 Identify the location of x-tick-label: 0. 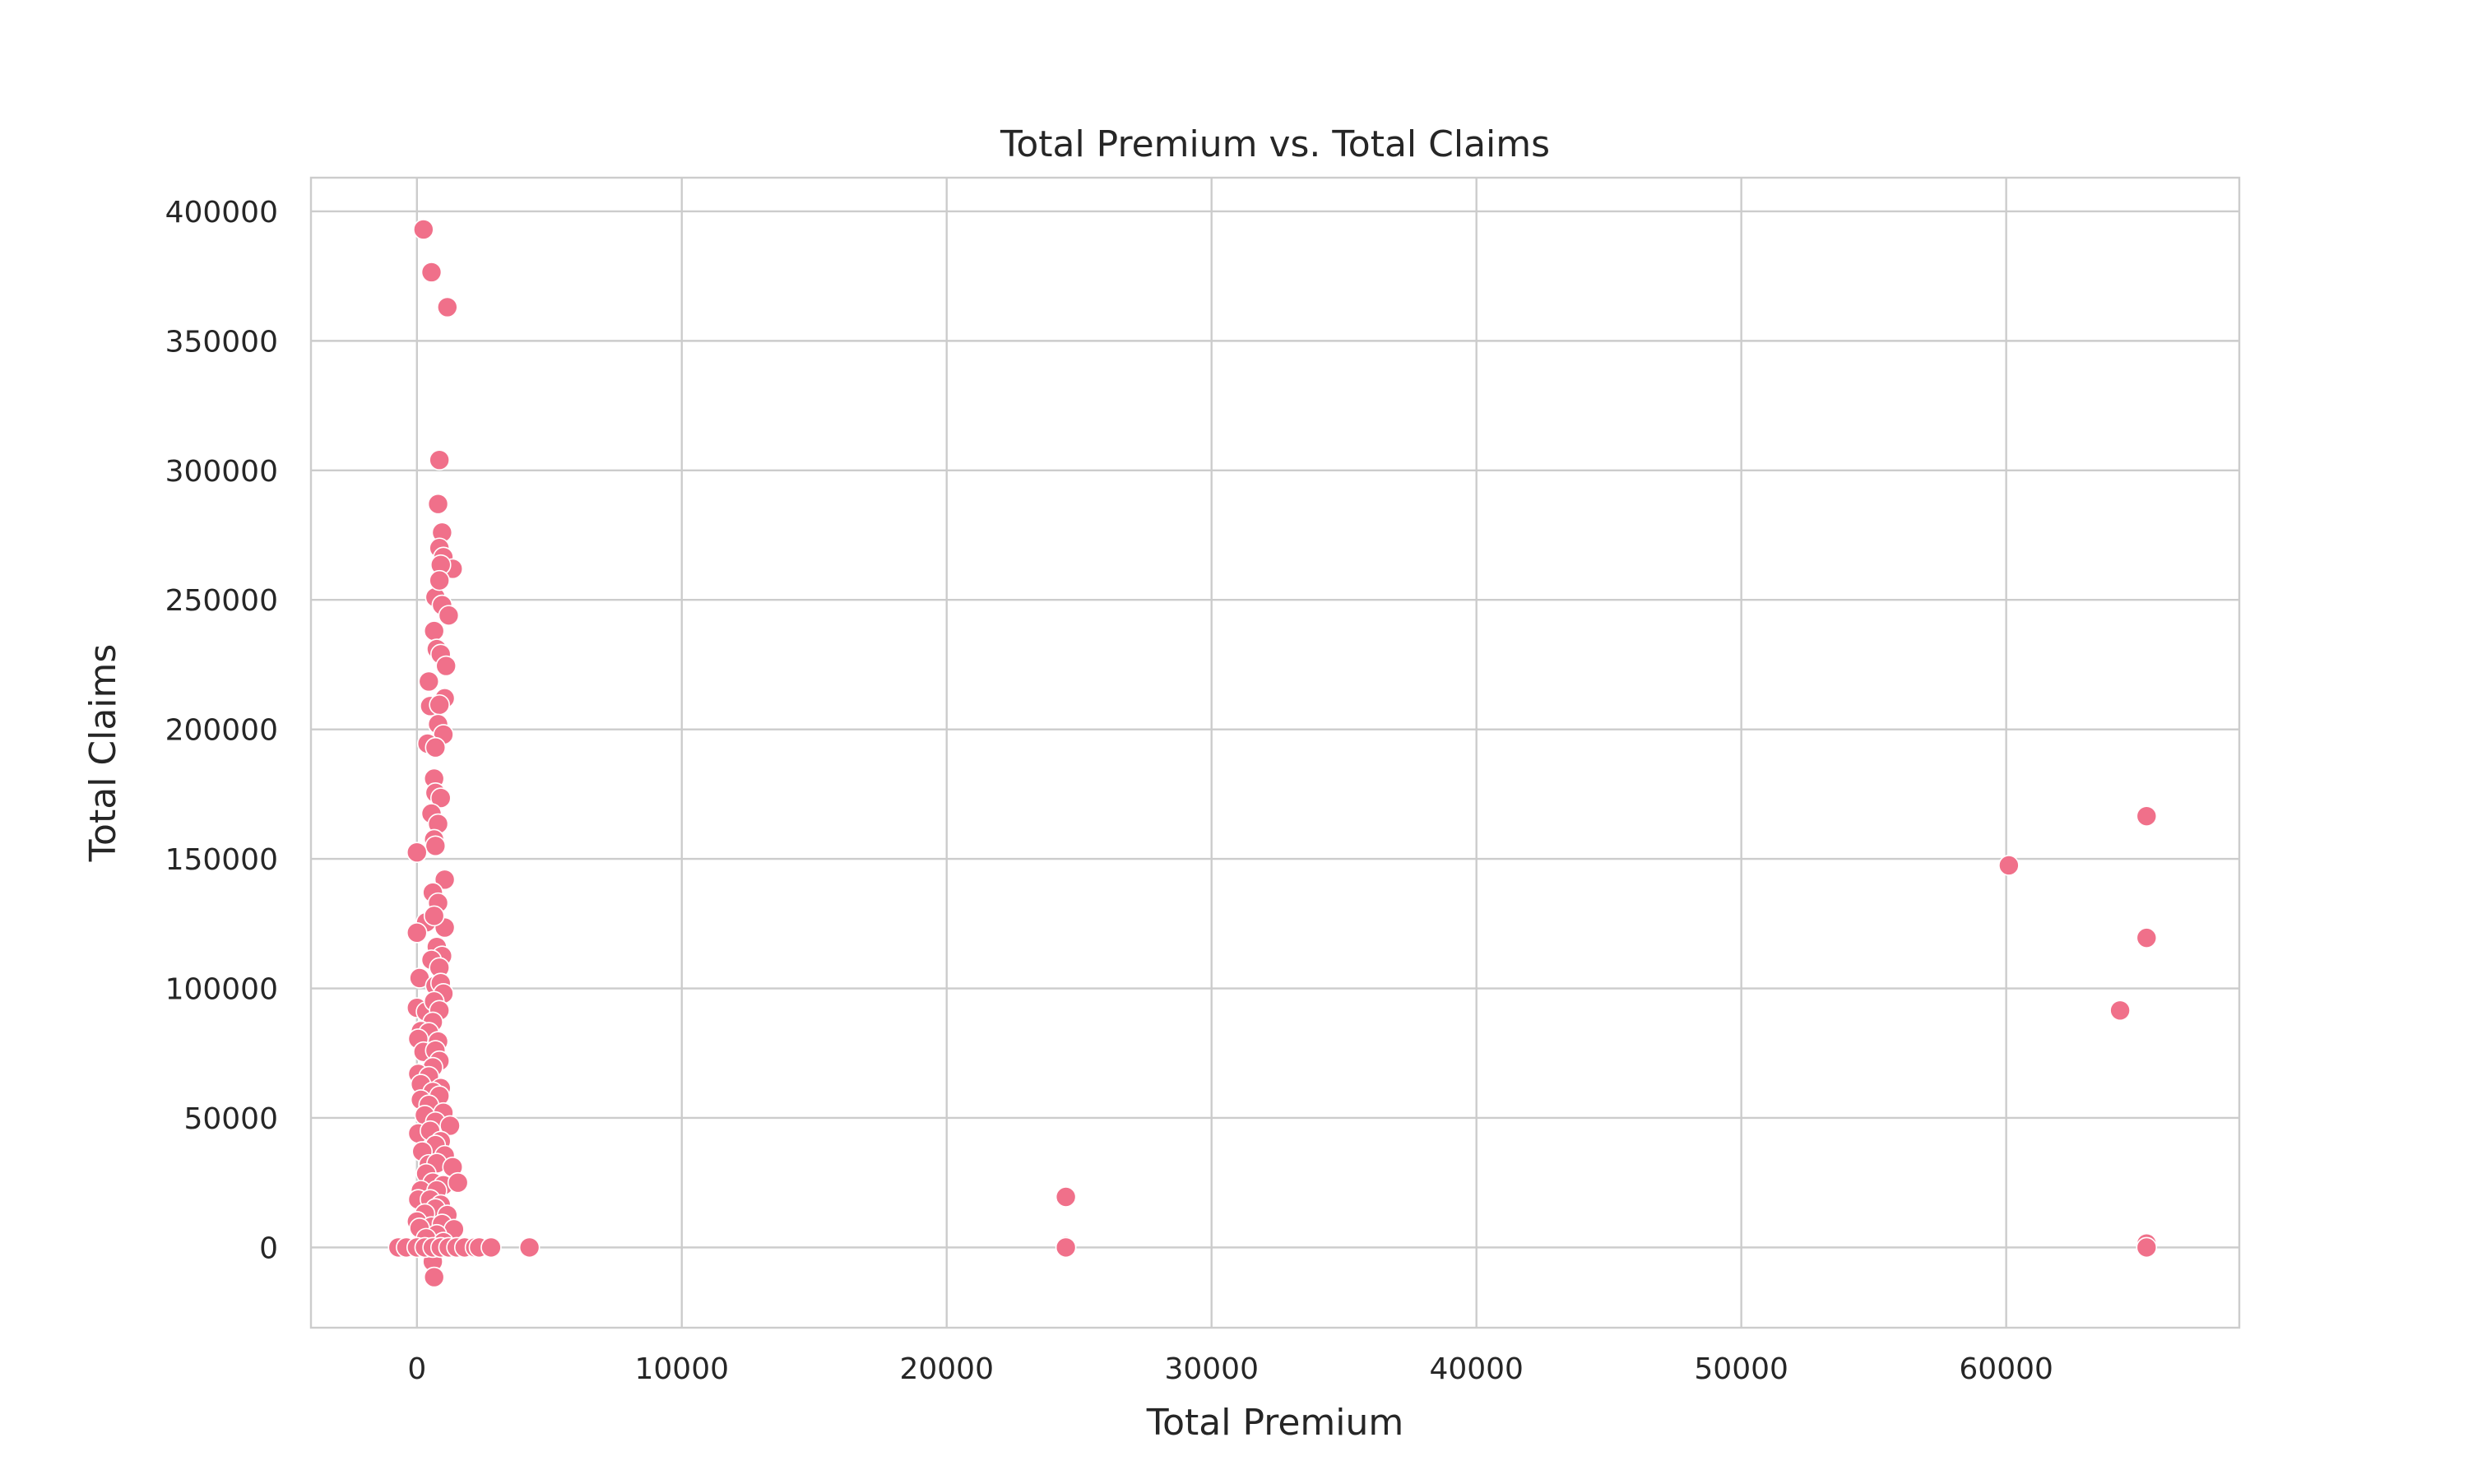
(416, 1369).